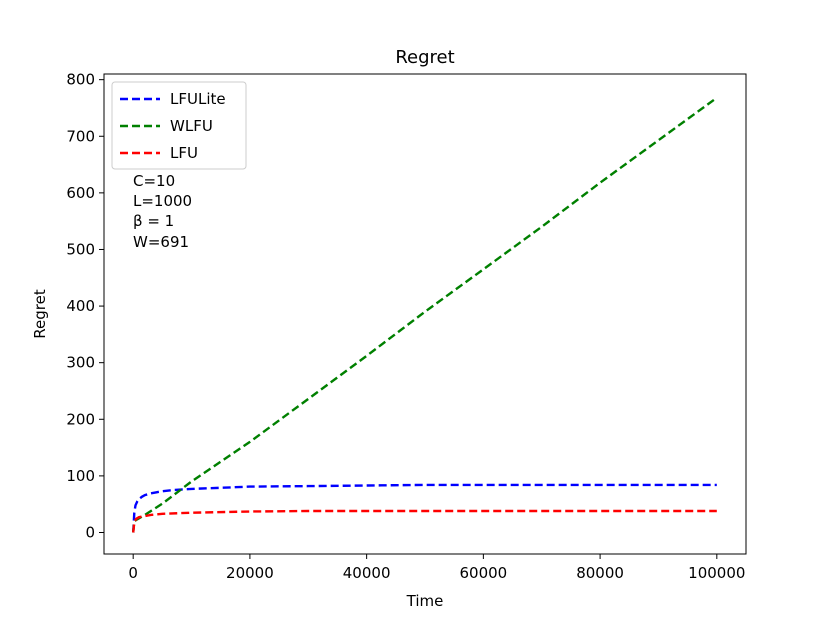 The height and width of the screenshot is (623, 830). What do you see at coordinates (154, 181) in the screenshot?
I see `annotation-c: C=10` at bounding box center [154, 181].